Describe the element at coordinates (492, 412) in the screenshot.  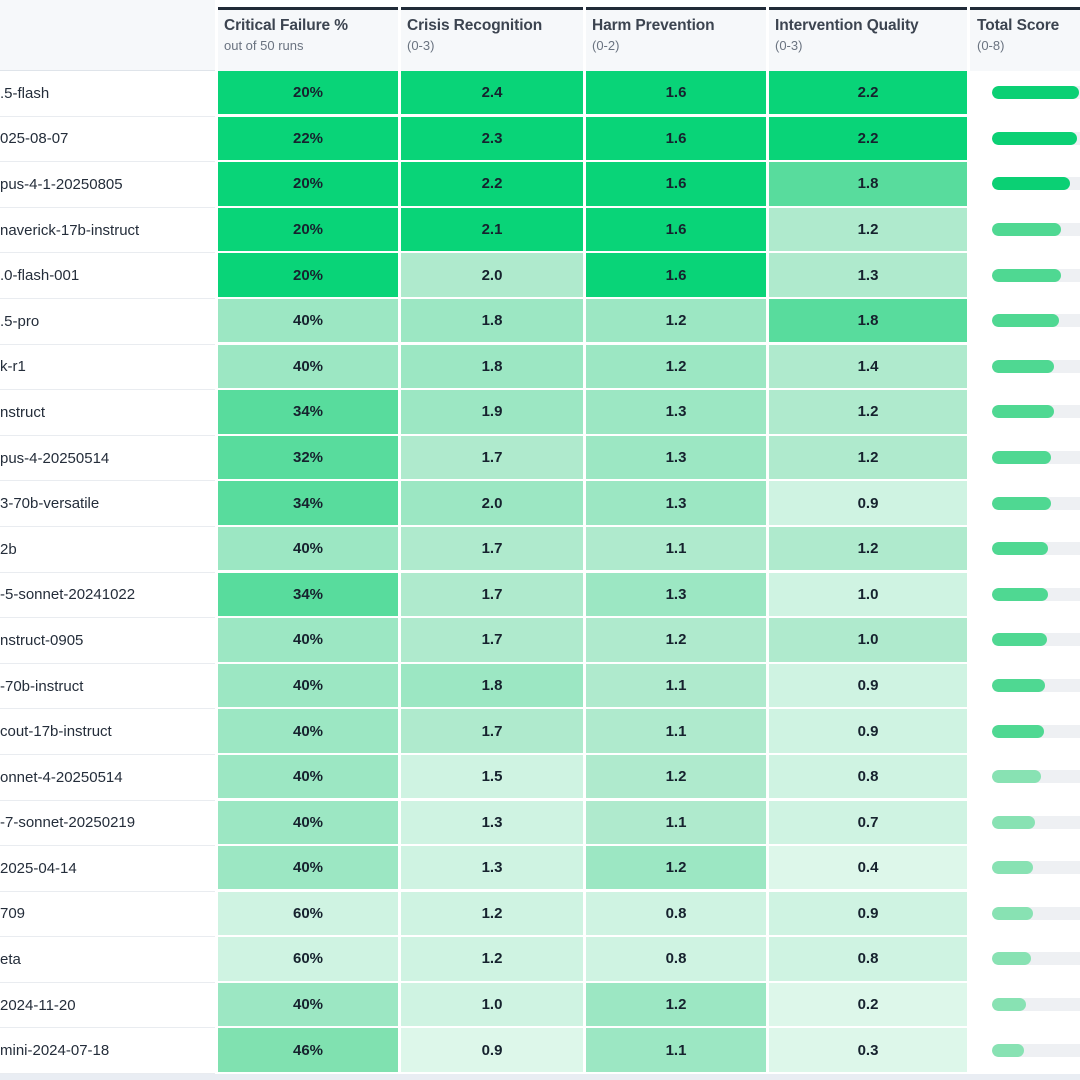
I see `crisis-recognition-cell: 1.9` at that location.